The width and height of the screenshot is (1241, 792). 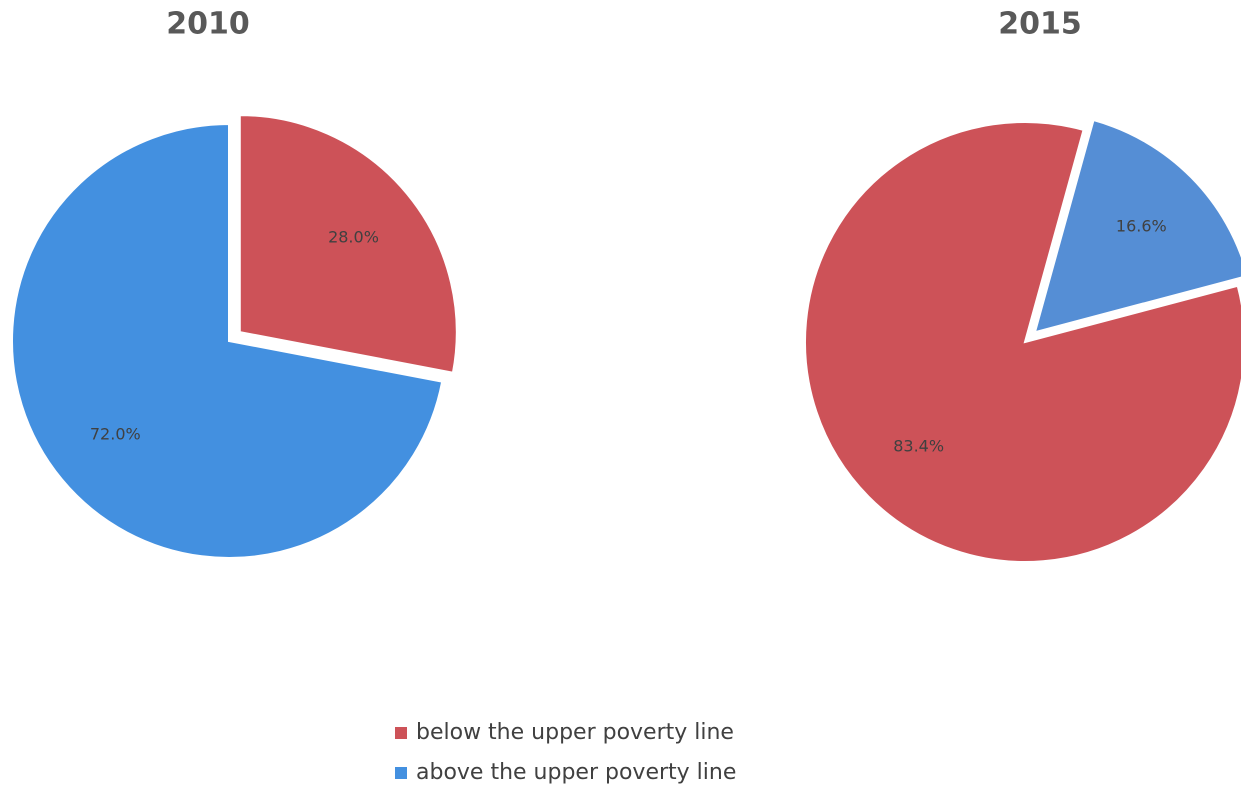 I want to click on pie-slice, so click(x=348, y=244).